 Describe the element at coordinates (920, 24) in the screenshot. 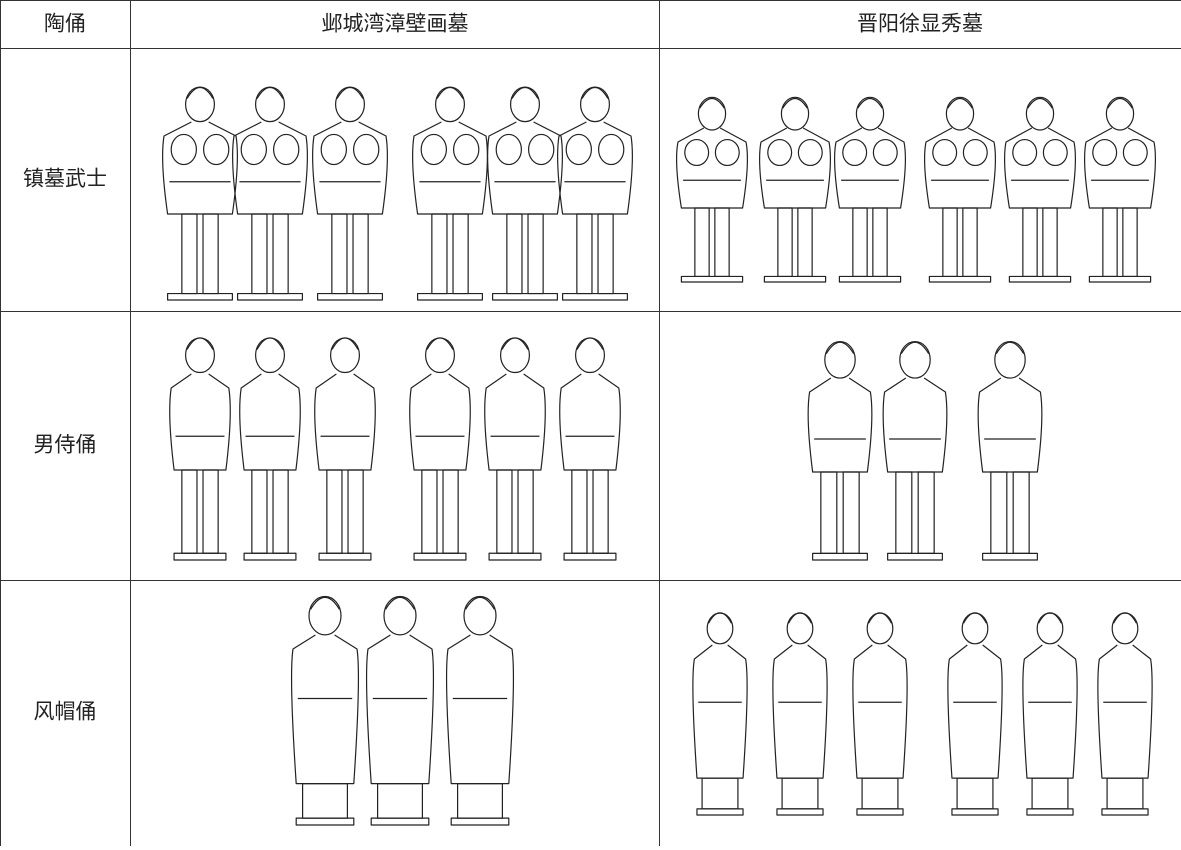

I see `header-cell: 晋阳徐显秀墓` at that location.